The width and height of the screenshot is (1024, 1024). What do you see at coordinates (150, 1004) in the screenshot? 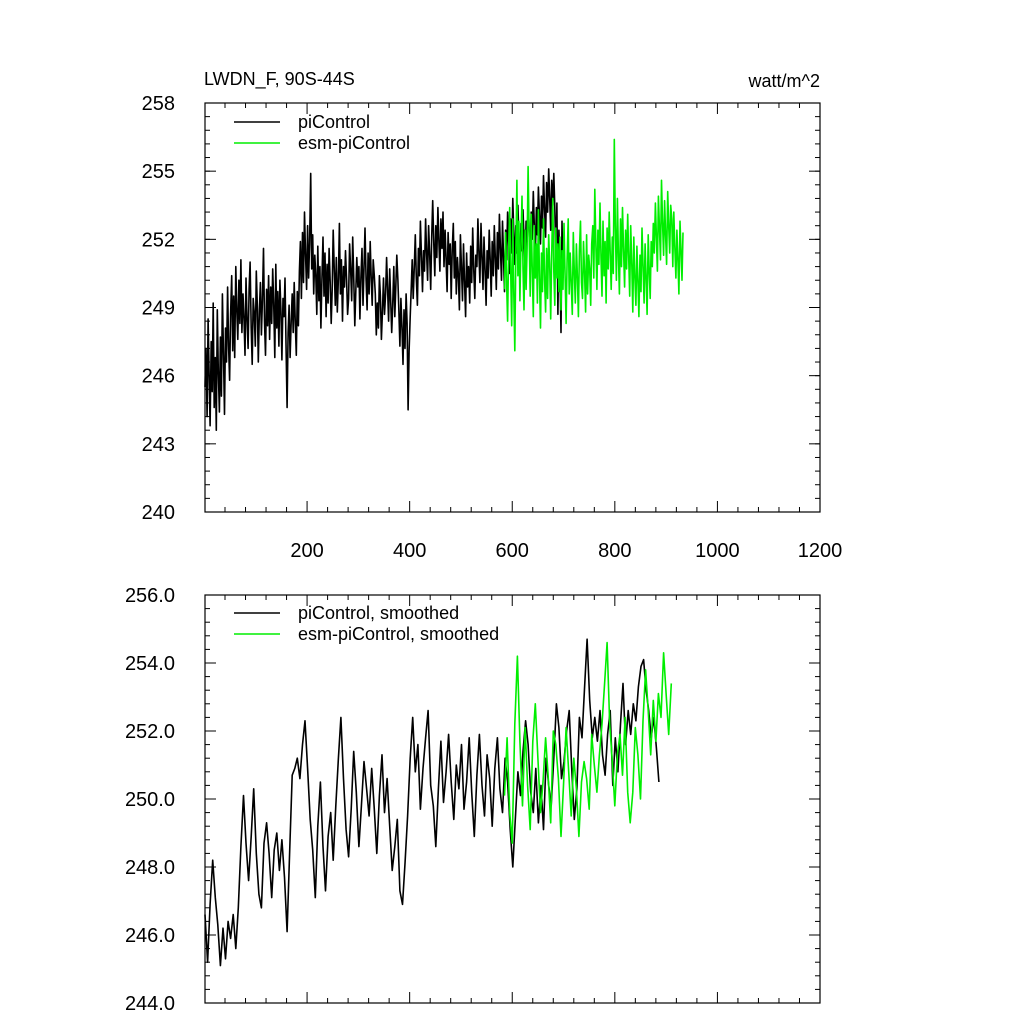
I see `y-tick-label: 244.0` at bounding box center [150, 1004].